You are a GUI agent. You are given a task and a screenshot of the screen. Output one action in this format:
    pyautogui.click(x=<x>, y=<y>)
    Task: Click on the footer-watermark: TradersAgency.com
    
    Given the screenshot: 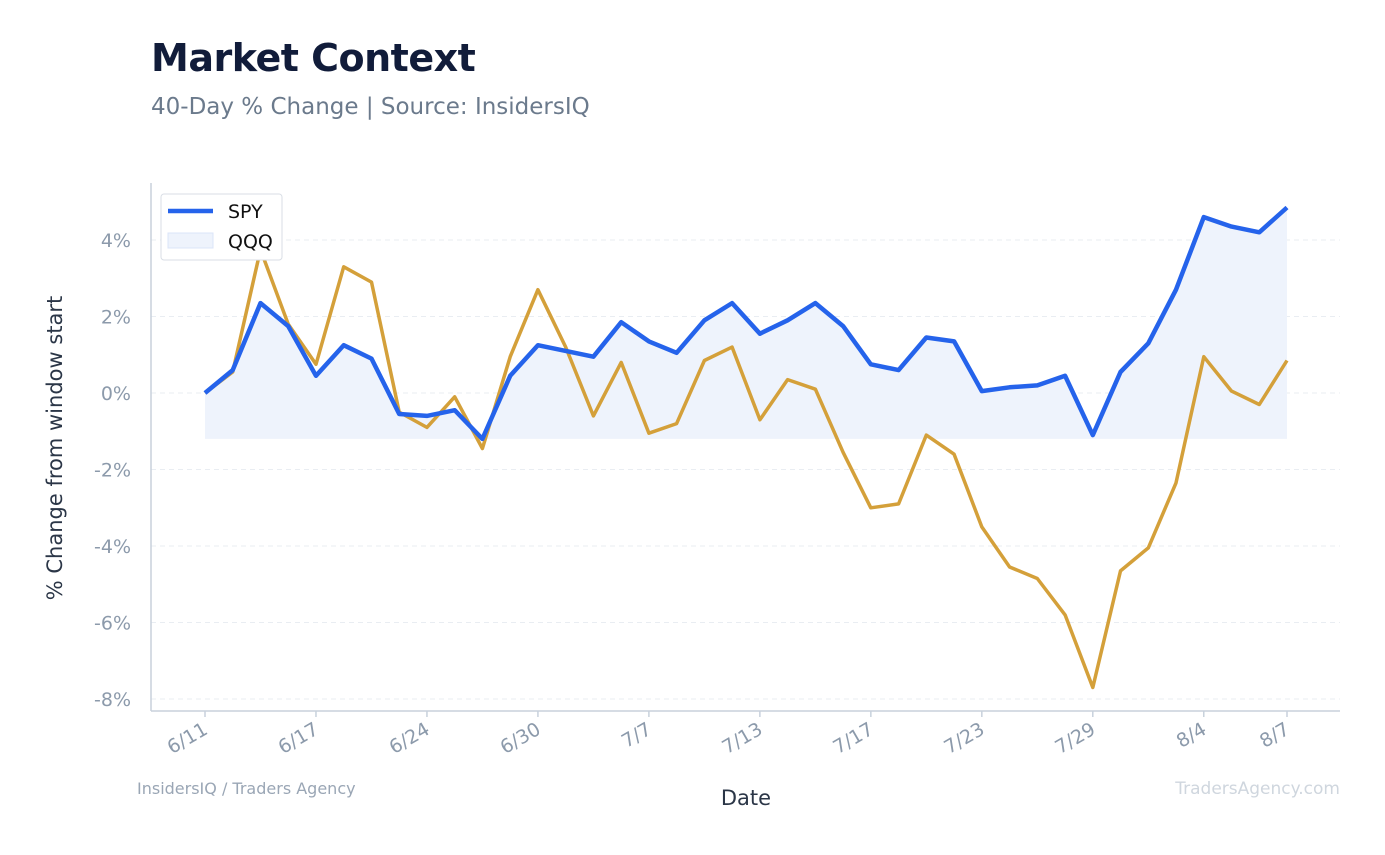 What is the action you would take?
    pyautogui.click(x=1257, y=789)
    